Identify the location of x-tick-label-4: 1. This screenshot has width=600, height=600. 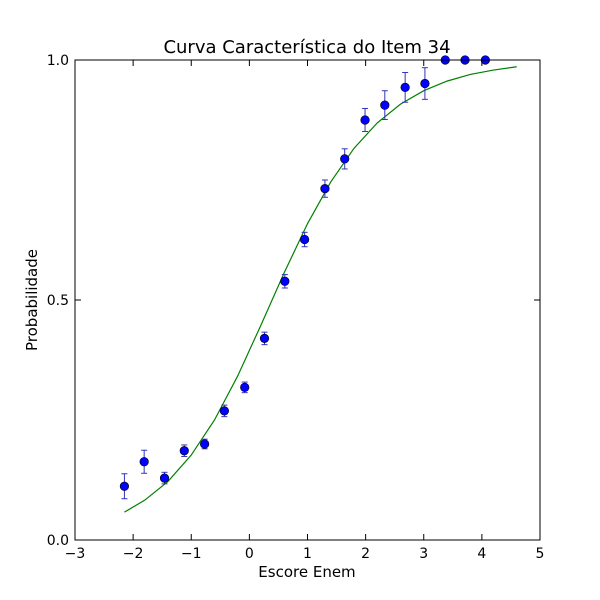
(307, 554).